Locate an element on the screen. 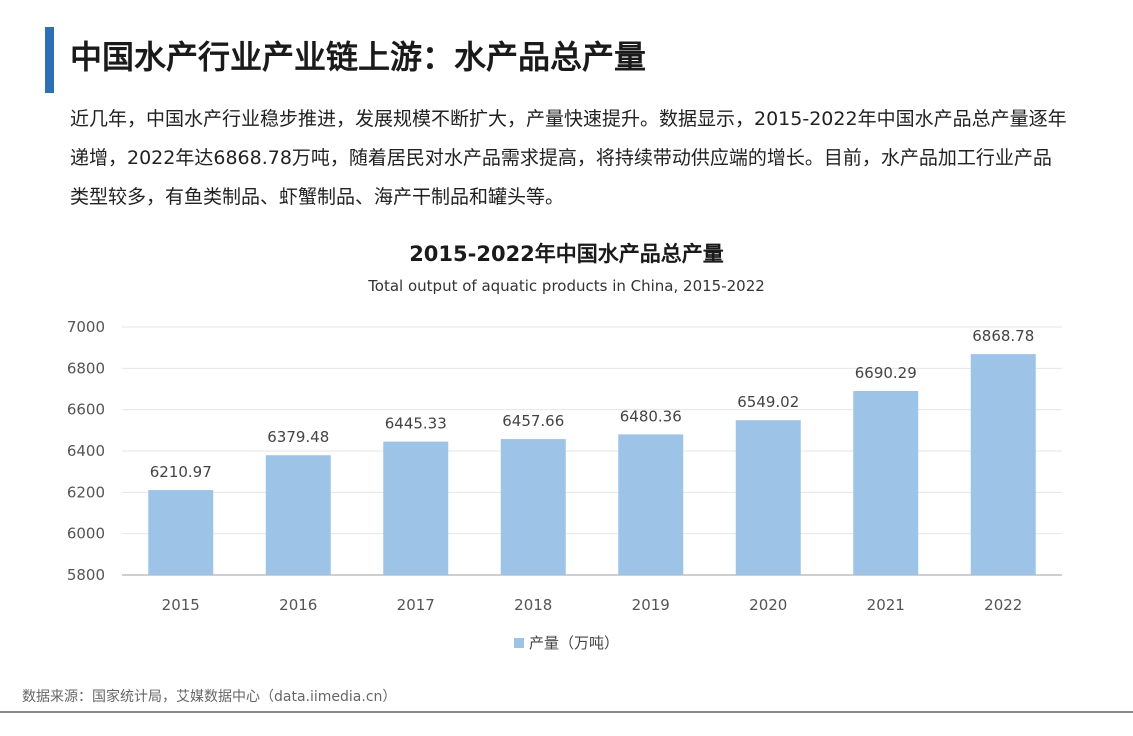 This screenshot has width=1133, height=736. x-tick-label: 2017 is located at coordinates (416, 605).